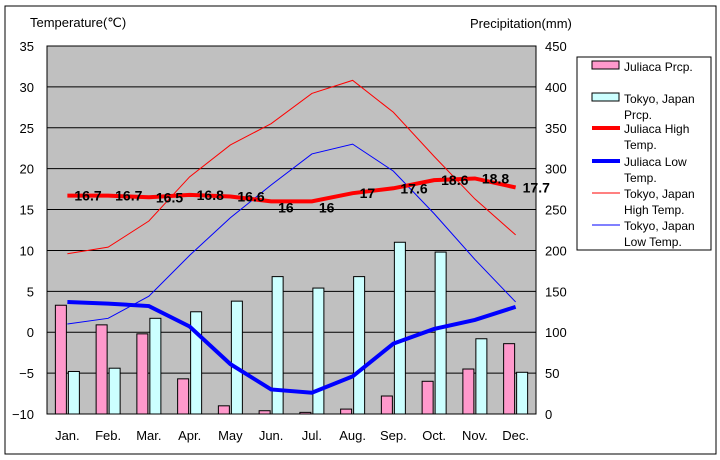 The height and width of the screenshot is (460, 720). What do you see at coordinates (230, 435) in the screenshot?
I see `x-tick-label: May` at bounding box center [230, 435].